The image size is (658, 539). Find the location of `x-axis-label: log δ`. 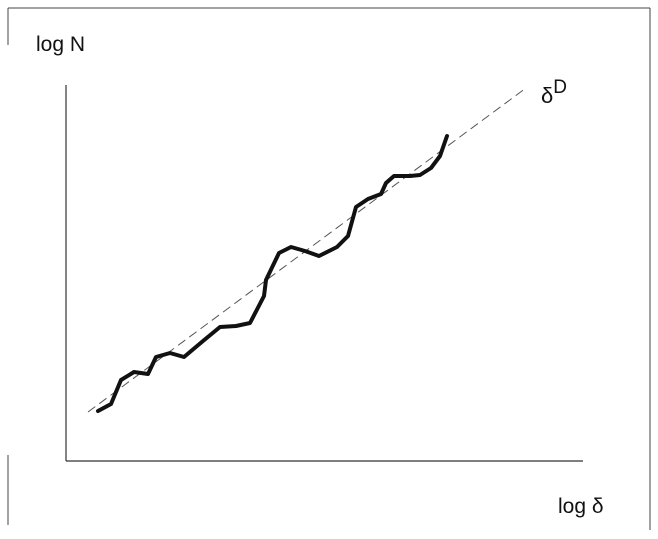

x-axis-label: log δ is located at coordinates (581, 506).